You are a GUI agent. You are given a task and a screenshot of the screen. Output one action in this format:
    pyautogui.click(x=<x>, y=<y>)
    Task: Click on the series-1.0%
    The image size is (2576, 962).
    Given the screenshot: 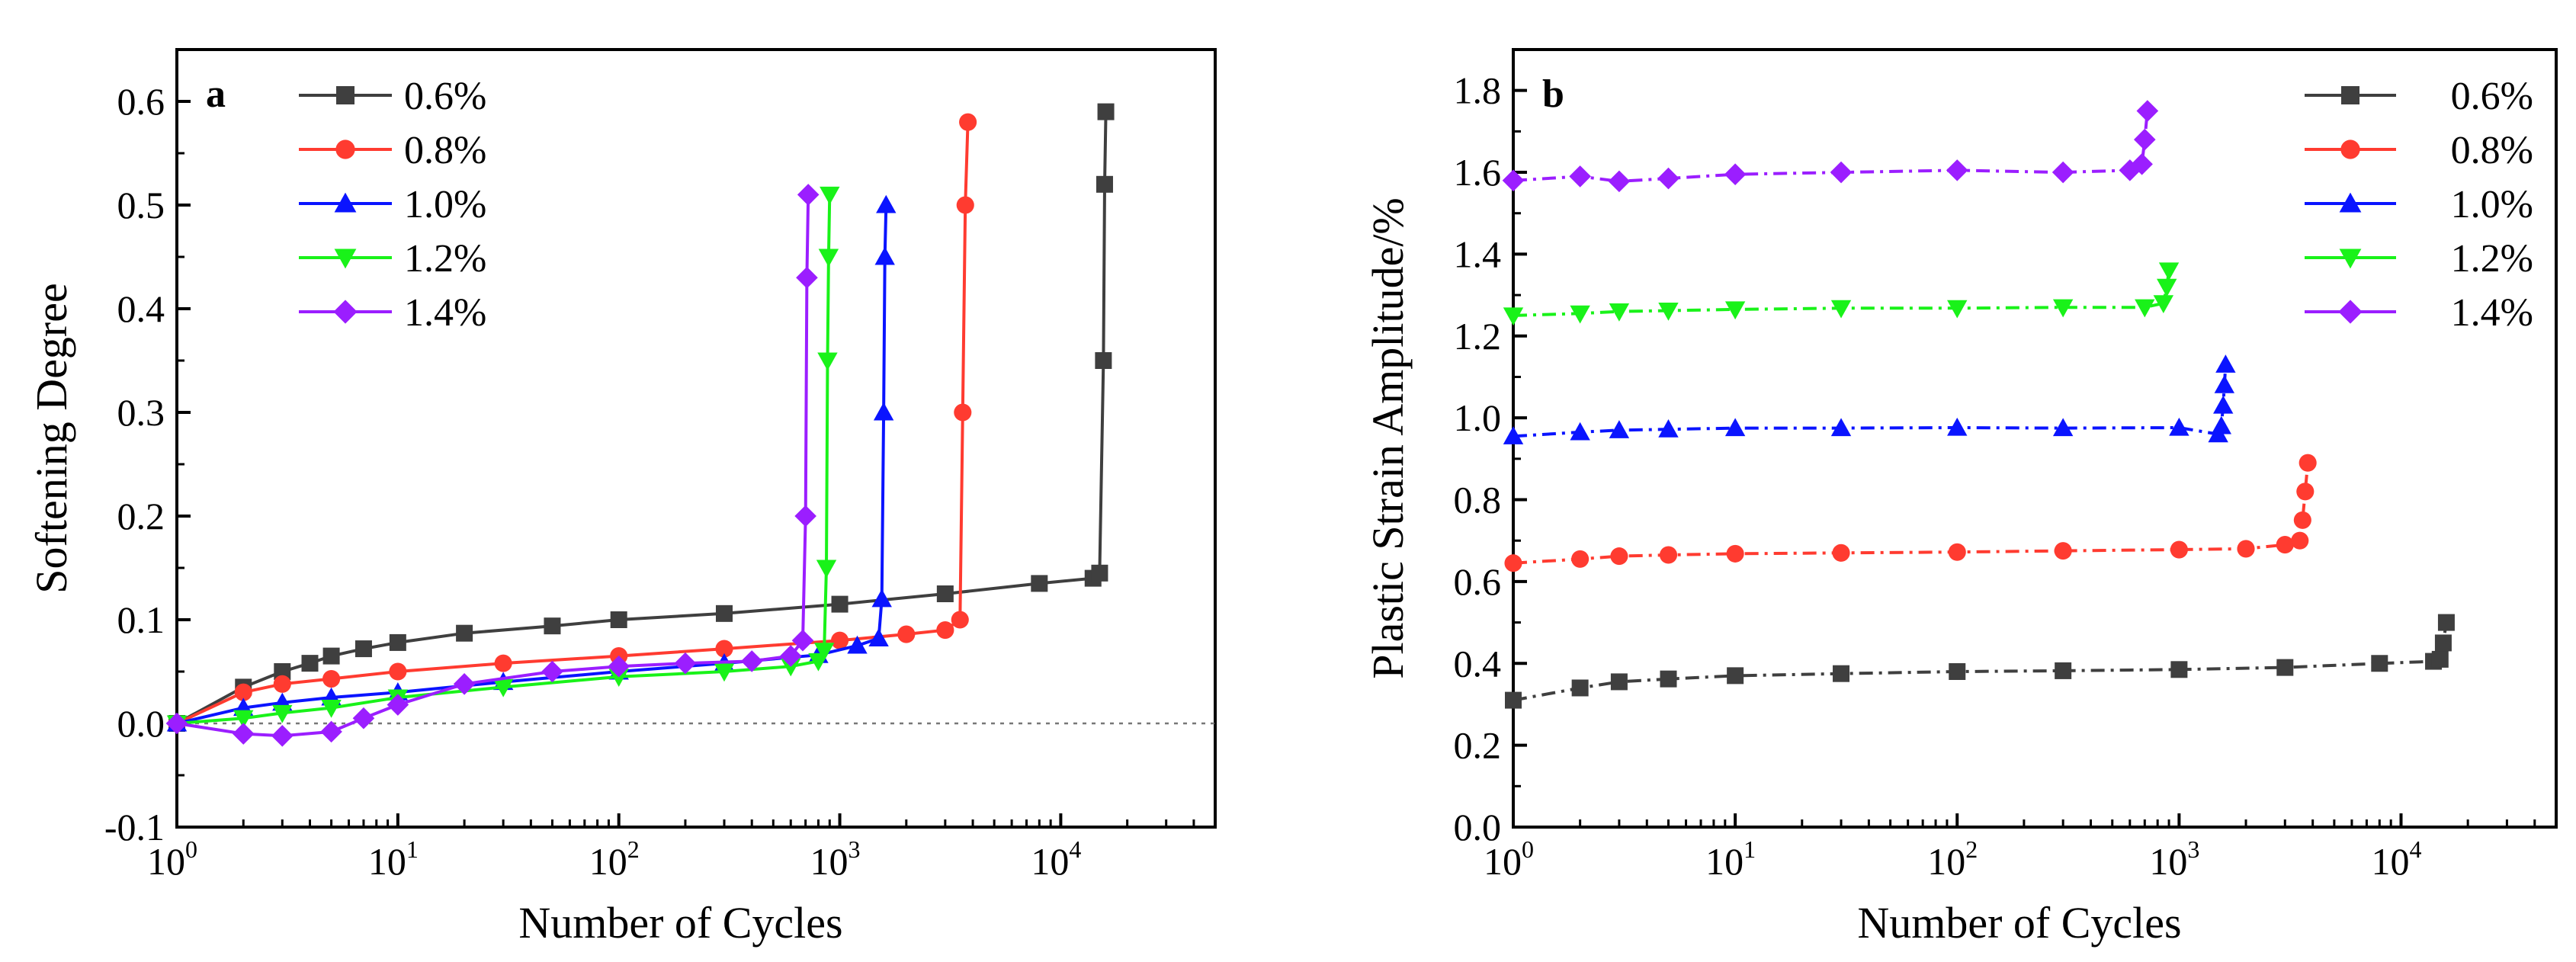 What is the action you would take?
    pyautogui.click(x=1869, y=399)
    